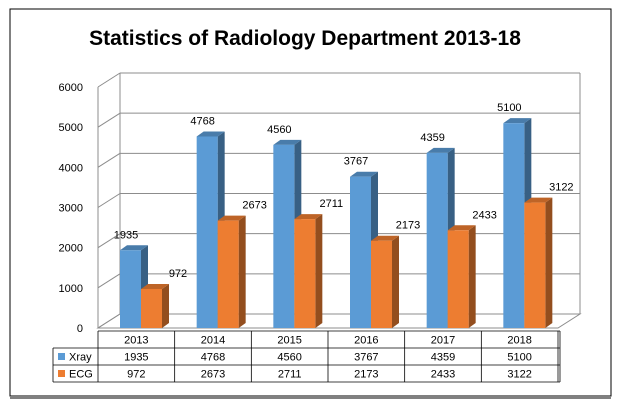 The width and height of the screenshot is (626, 413). What do you see at coordinates (254, 206) in the screenshot?
I see `data-label: 2673` at bounding box center [254, 206].